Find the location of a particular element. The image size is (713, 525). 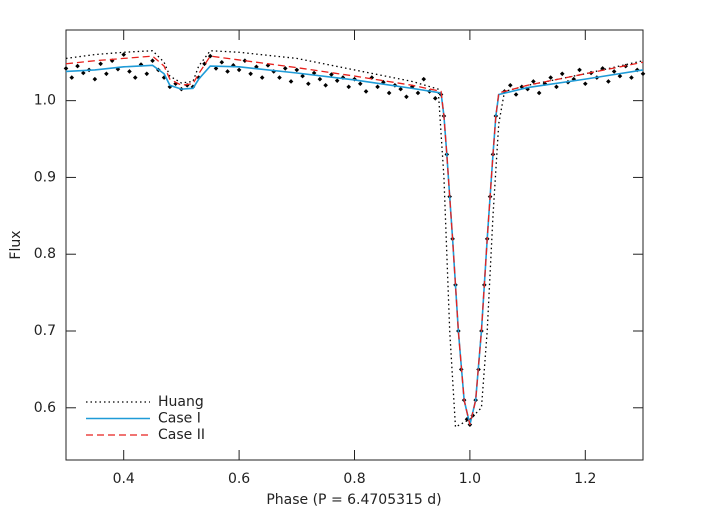

x-tick-label: 0.4 is located at coordinates (124, 479).